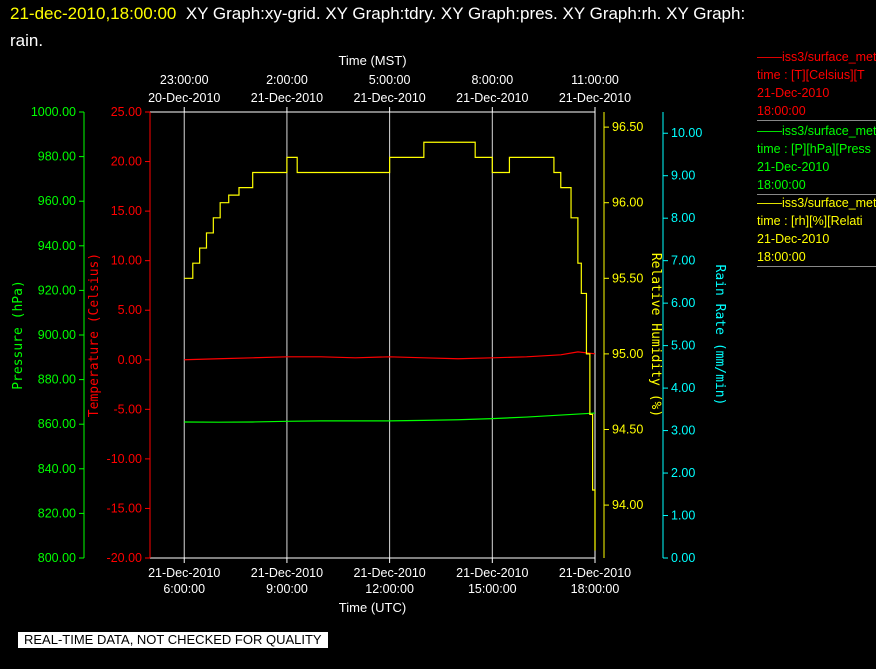  I want to click on pressure-tick-label: 800.00, so click(57, 558).